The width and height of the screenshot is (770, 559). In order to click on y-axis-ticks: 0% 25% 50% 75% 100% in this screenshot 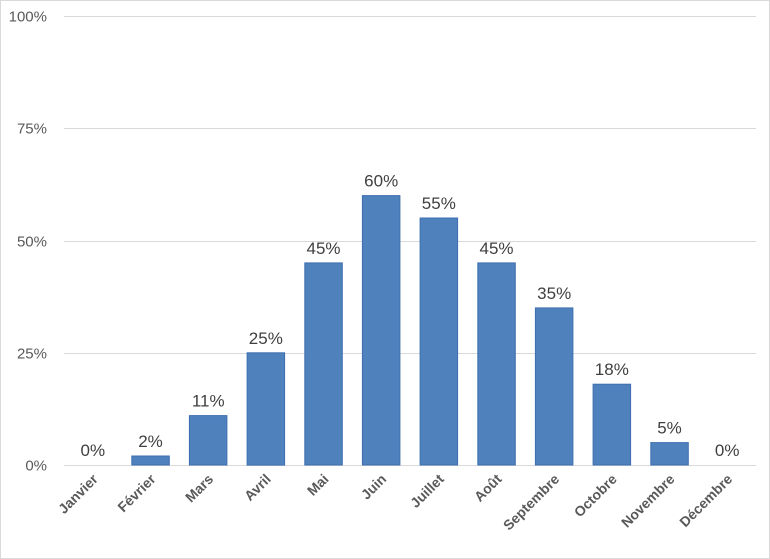, I will do `click(28, 242)`.